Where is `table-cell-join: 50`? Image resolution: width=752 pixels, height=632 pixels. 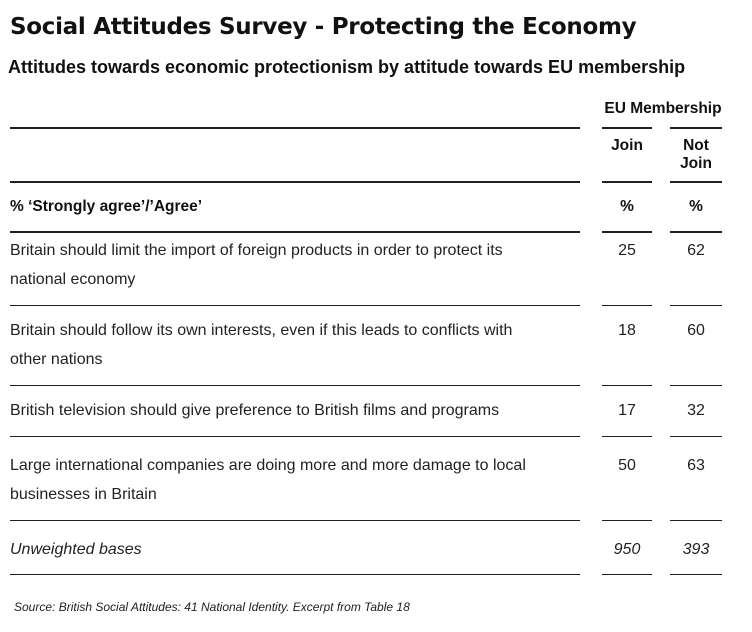 table-cell-join: 50 is located at coordinates (627, 465).